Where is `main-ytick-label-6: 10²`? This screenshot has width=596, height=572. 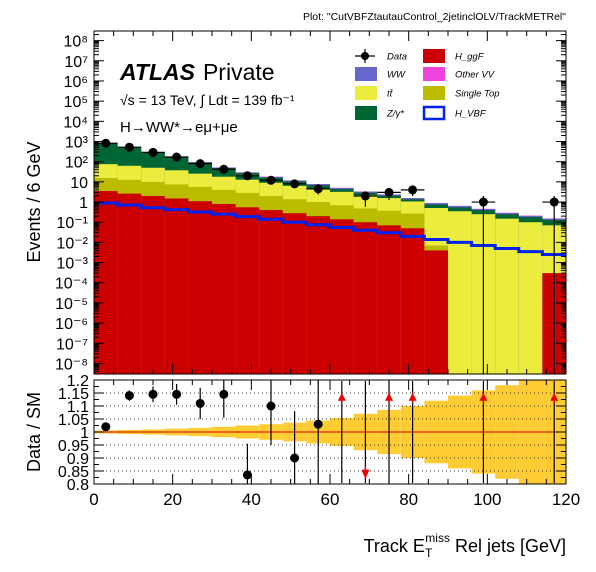 main-ytick-label-6: 10² is located at coordinates (77, 163).